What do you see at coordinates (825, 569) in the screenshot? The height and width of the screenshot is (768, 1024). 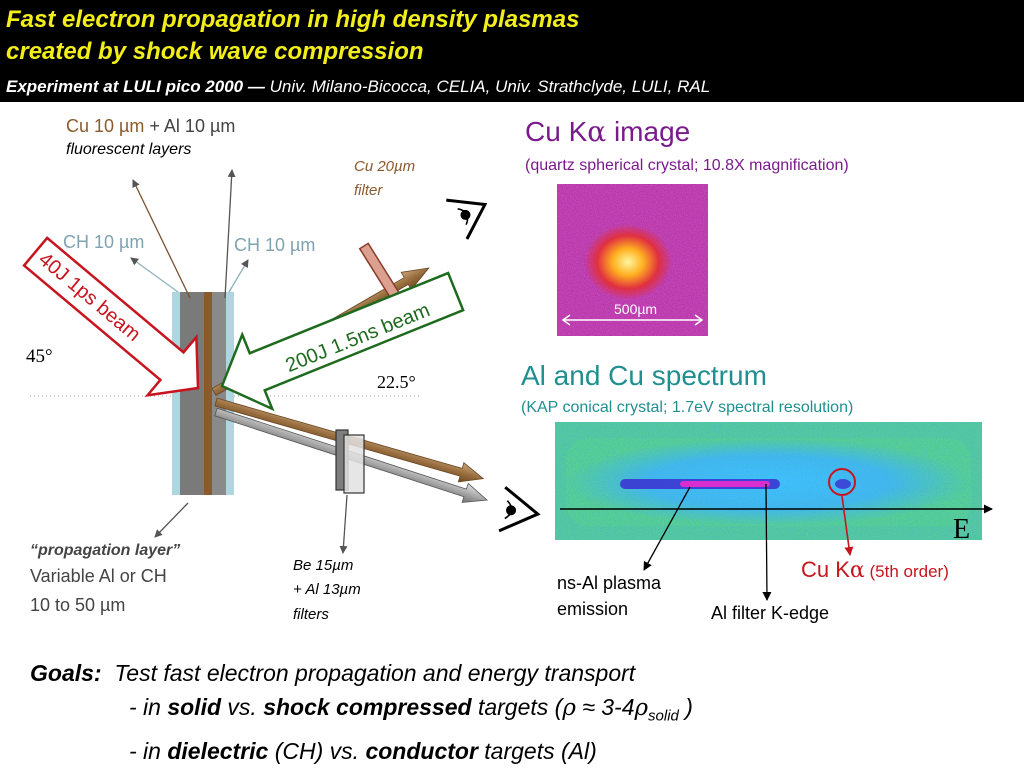 I see `cu-ka-label-a: Cu K` at bounding box center [825, 569].